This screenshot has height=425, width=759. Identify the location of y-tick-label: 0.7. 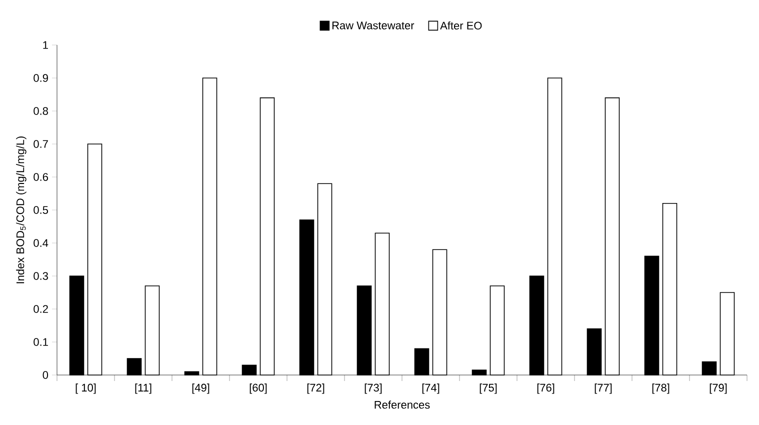
(41, 144).